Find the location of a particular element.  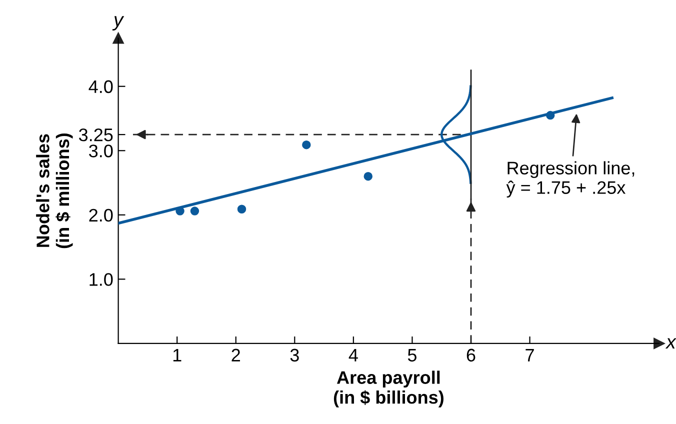

y-tick-label: 3.25 is located at coordinates (95, 135).